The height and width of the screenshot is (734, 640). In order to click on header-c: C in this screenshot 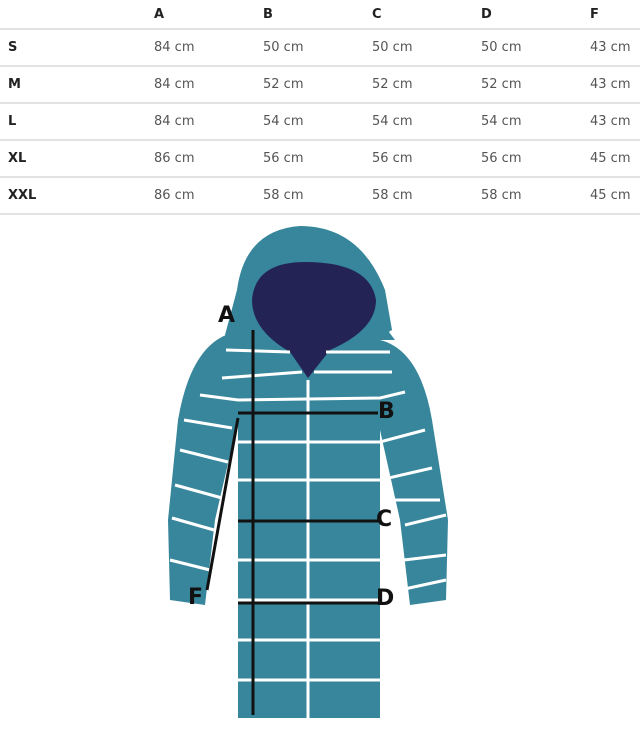, I will do `click(426, 15)`.